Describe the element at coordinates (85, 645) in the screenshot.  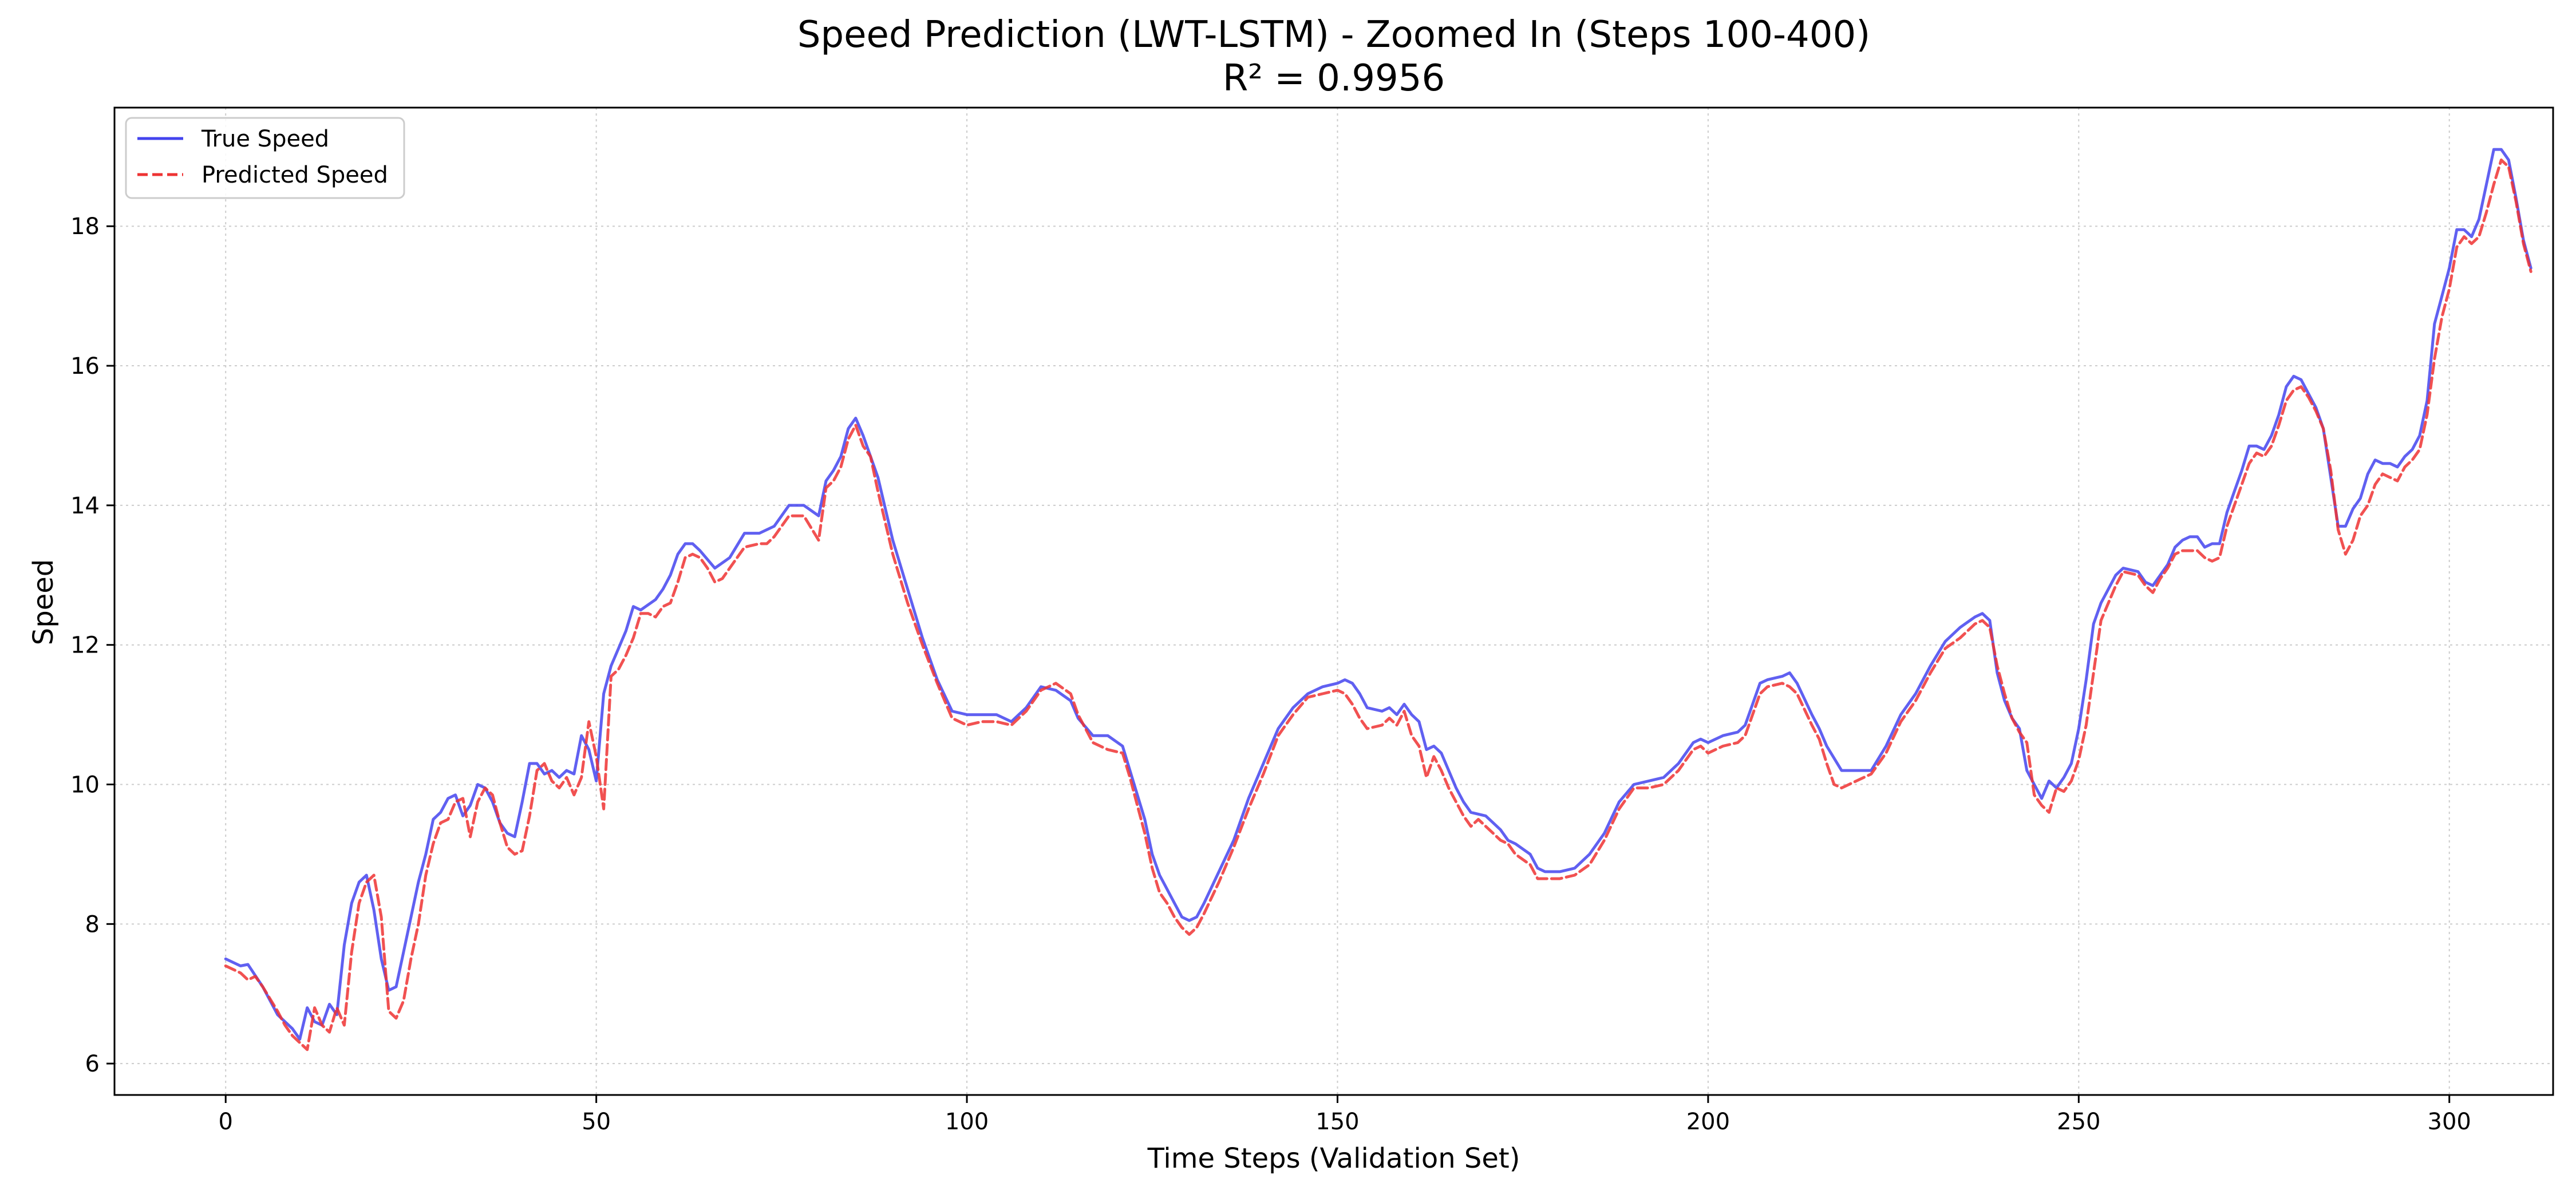
I see `y-tick-label: 12` at that location.